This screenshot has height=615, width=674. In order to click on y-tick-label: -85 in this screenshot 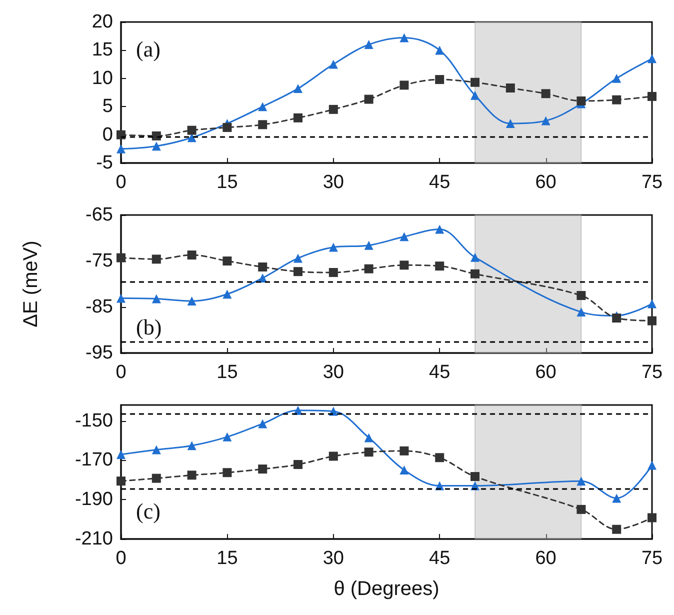, I will do `click(99, 307)`.